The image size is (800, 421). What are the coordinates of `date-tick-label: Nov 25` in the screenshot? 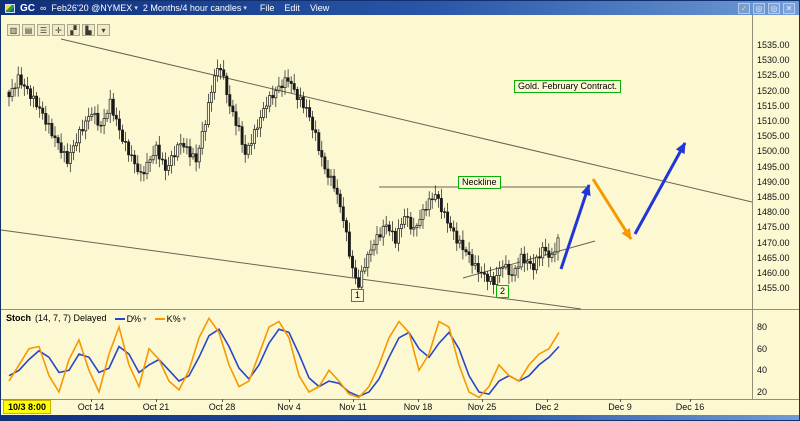 It's located at (482, 407).